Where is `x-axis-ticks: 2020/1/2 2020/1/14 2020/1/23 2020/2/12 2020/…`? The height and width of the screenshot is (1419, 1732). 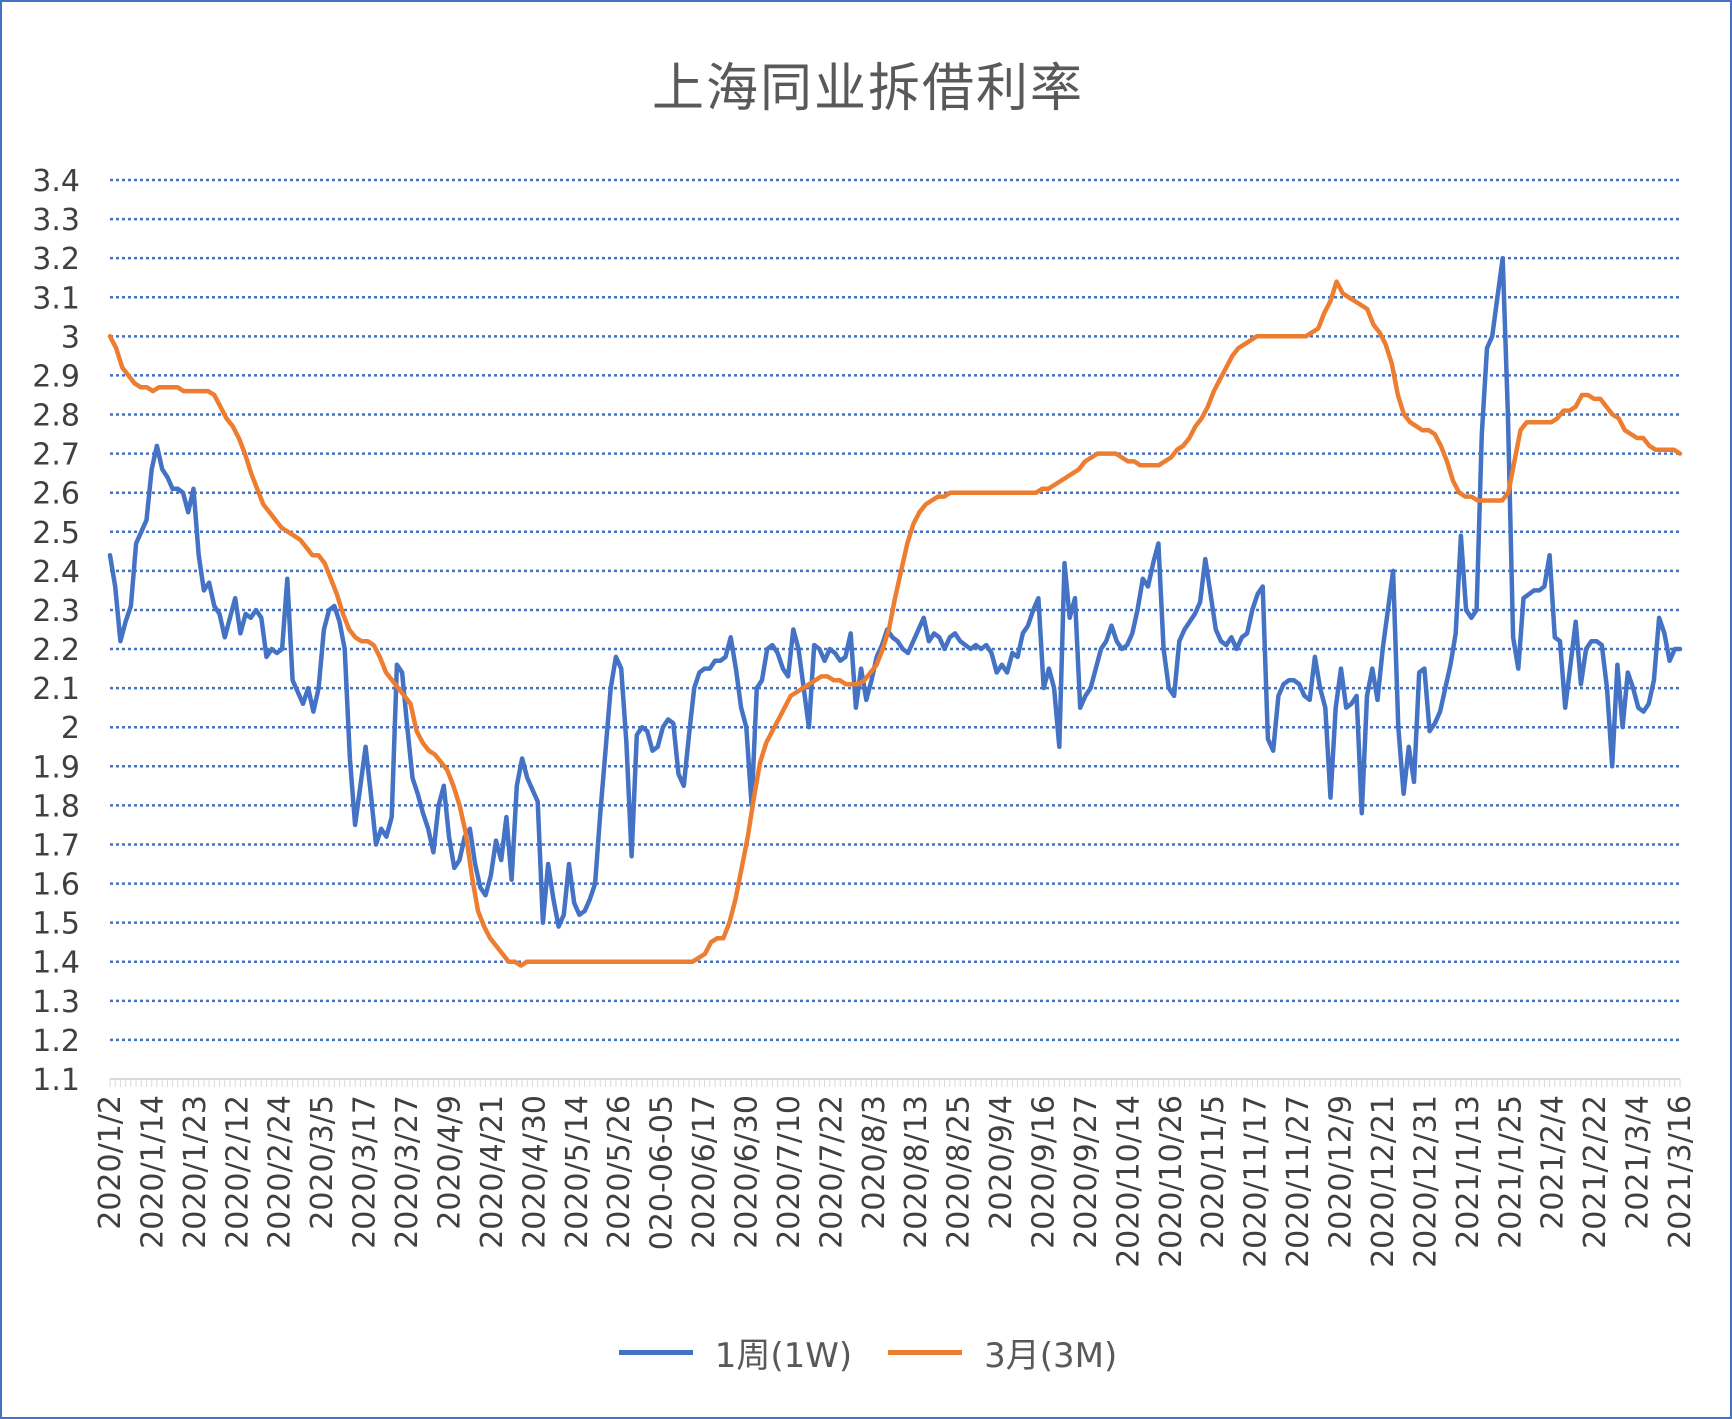
x-axis-ticks: 2020/1/2 2020/1/14 2020/1/23 2020/2/12 2020/… is located at coordinates (895, 1181).